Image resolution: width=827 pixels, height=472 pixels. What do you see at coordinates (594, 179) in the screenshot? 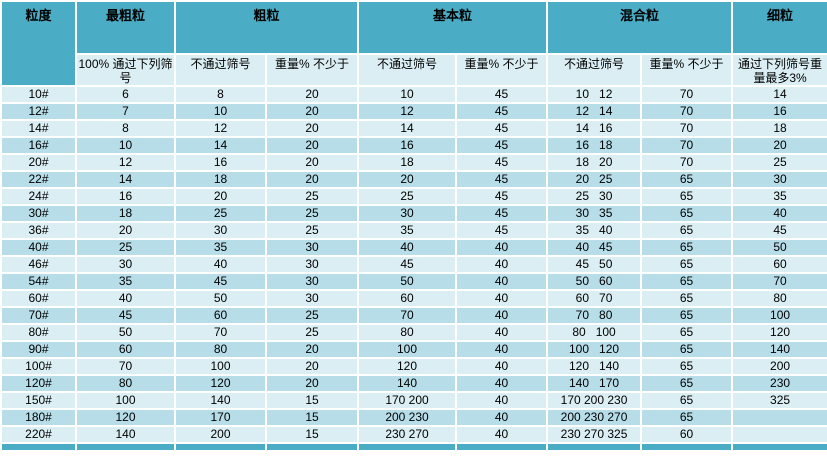
I see `data-cell: 20 25` at bounding box center [594, 179].